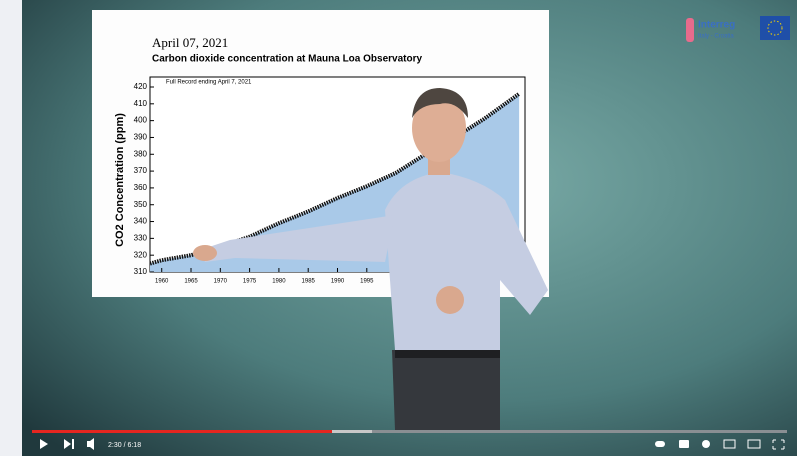  What do you see at coordinates (141, 137) in the screenshot?
I see `y-tick-label: 390` at bounding box center [141, 137].